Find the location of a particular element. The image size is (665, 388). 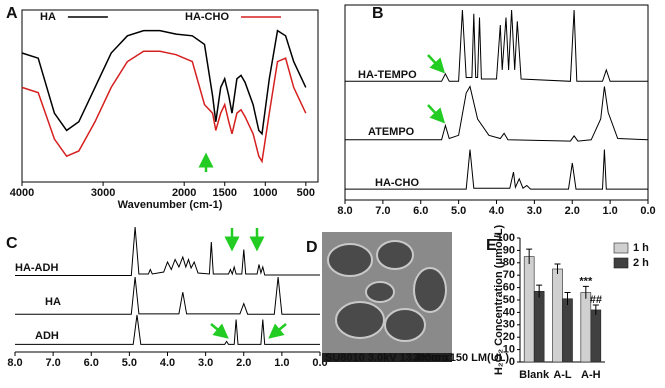

spectrum-label: HA-ADH is located at coordinates (36, 268).